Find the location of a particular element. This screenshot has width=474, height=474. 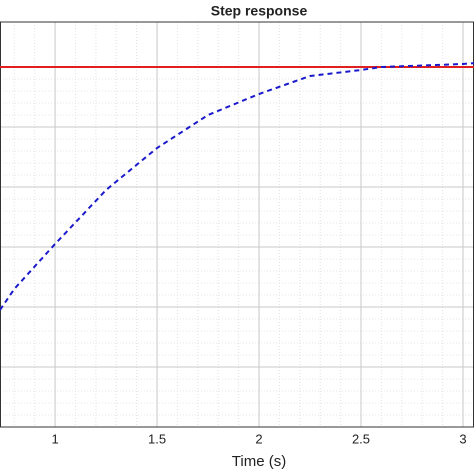

x-axis-label: Time (s) is located at coordinates (259, 461).